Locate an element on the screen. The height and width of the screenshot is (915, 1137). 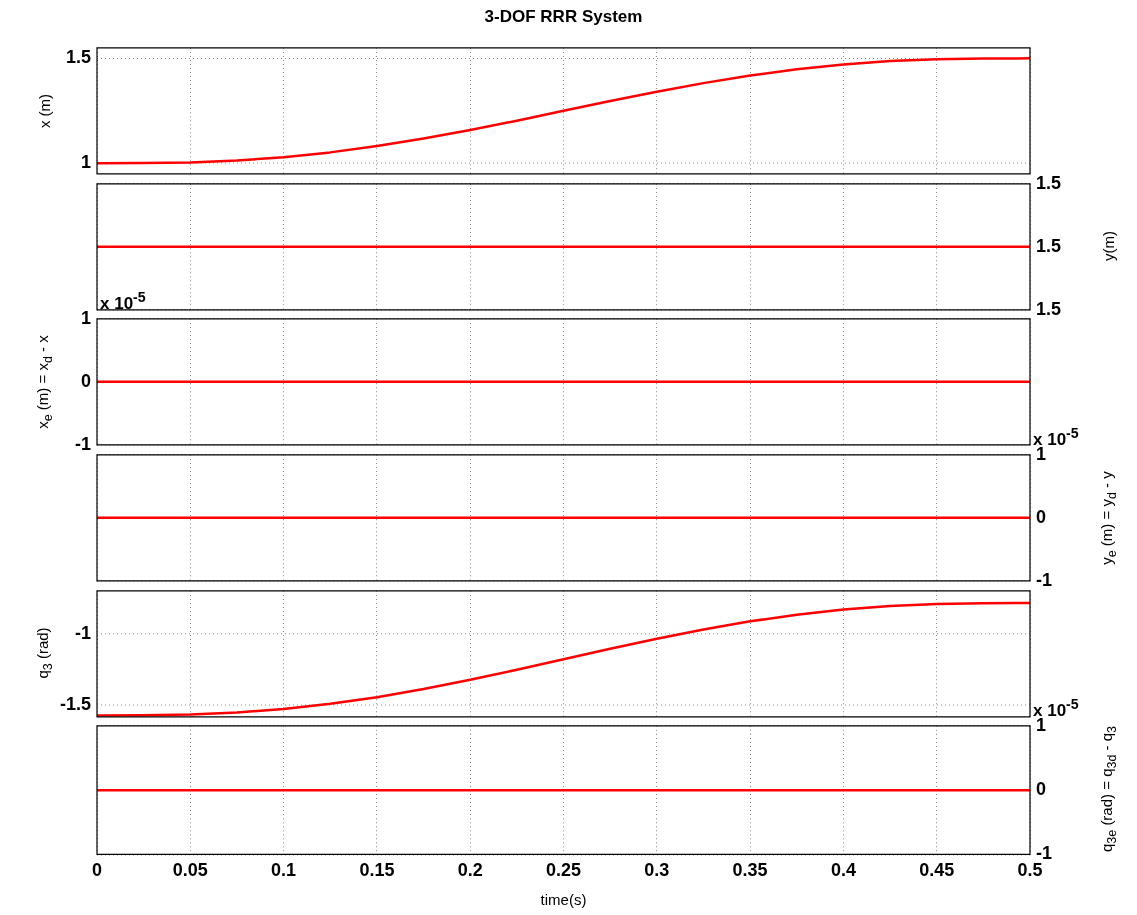
x-tick-label: 0.2 is located at coordinates (470, 870).